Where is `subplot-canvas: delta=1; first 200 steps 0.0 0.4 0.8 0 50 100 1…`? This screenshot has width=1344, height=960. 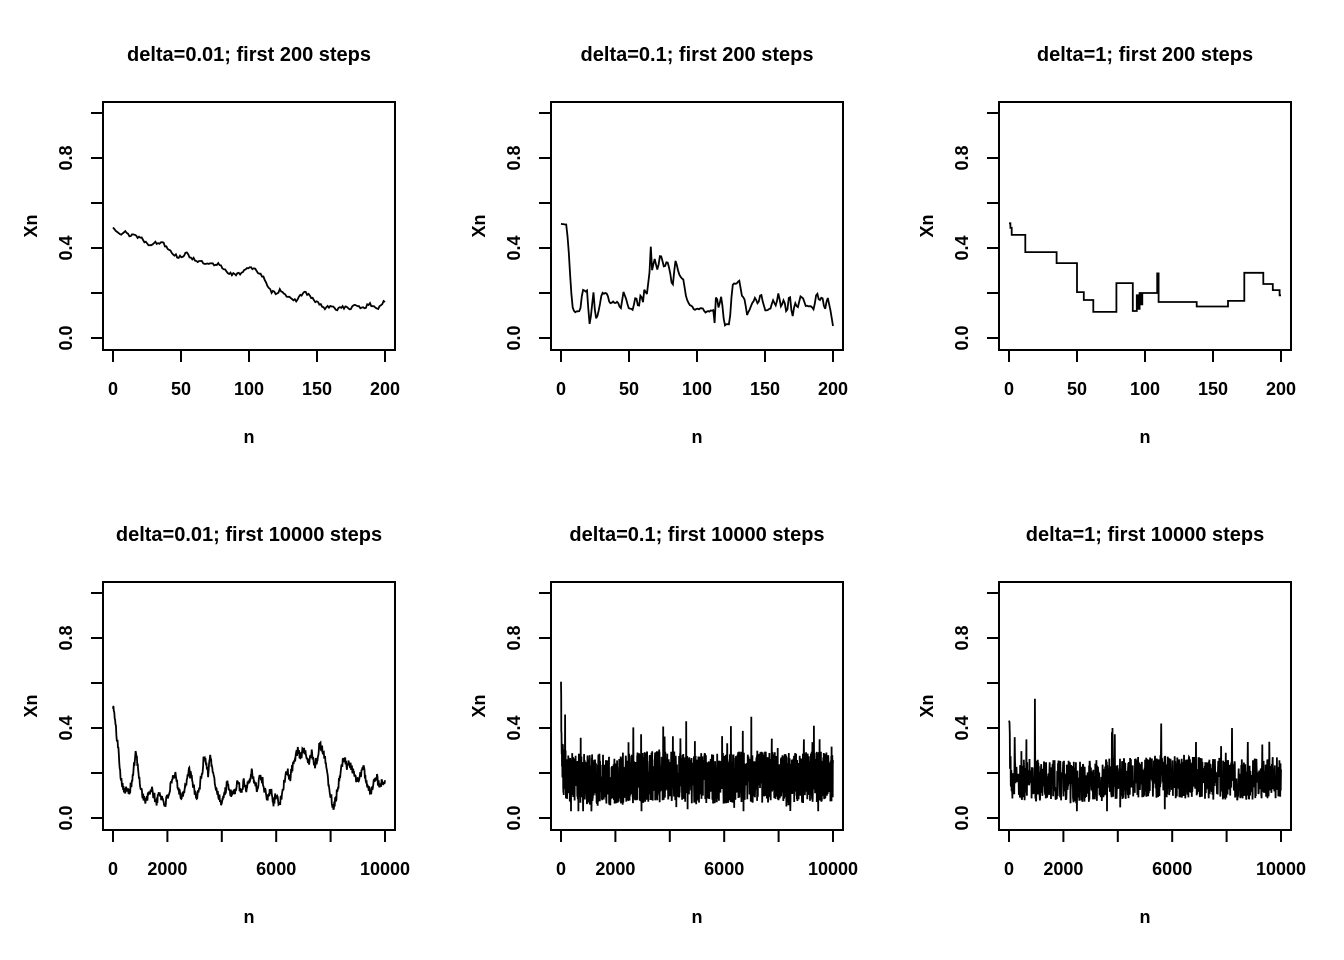 subplot-canvas: delta=1; first 200 steps 0.0 0.4 0.8 0 50 100 1… is located at coordinates (1106, 245).